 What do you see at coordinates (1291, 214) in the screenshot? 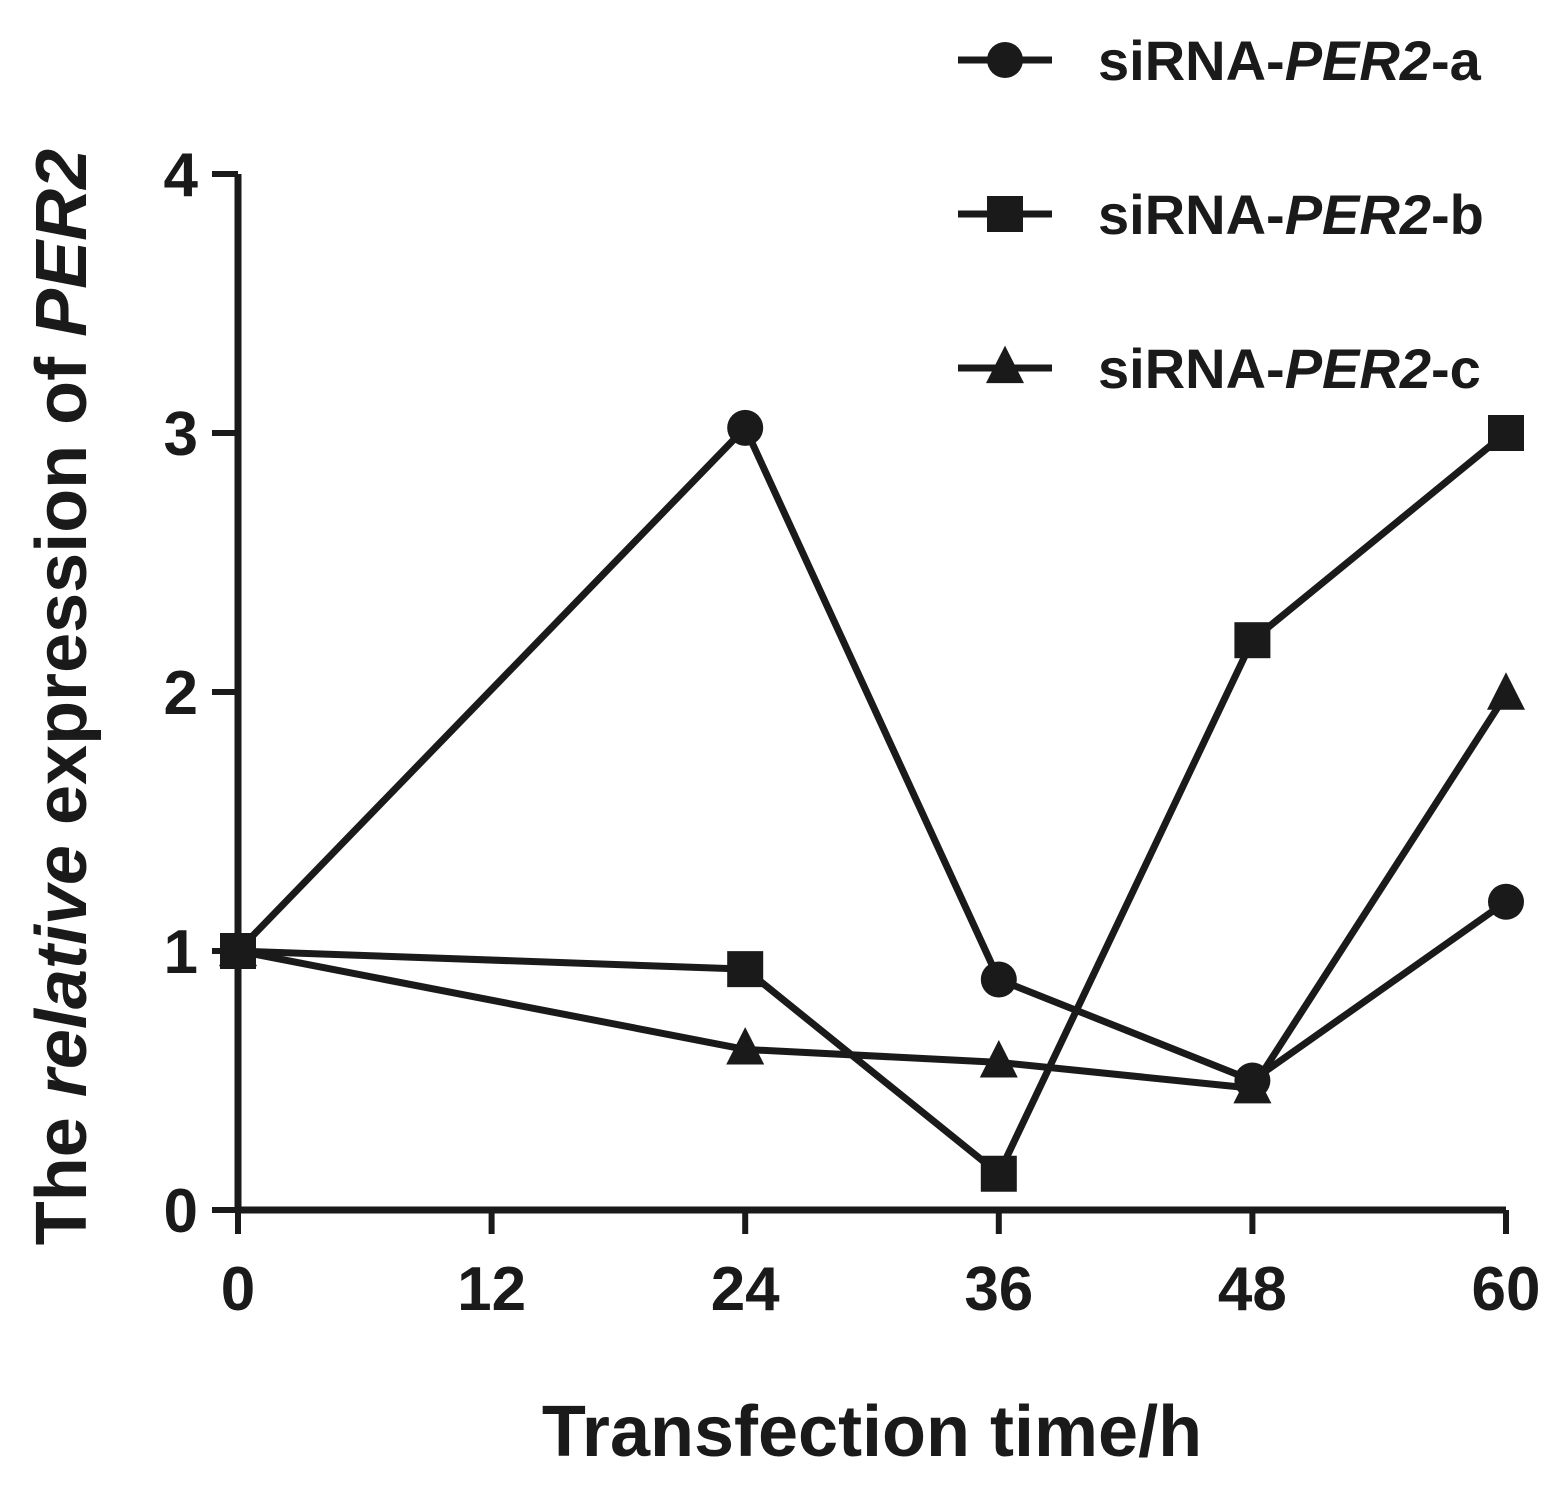
I see `legend-label: siRNA-PER2-b` at bounding box center [1291, 214].